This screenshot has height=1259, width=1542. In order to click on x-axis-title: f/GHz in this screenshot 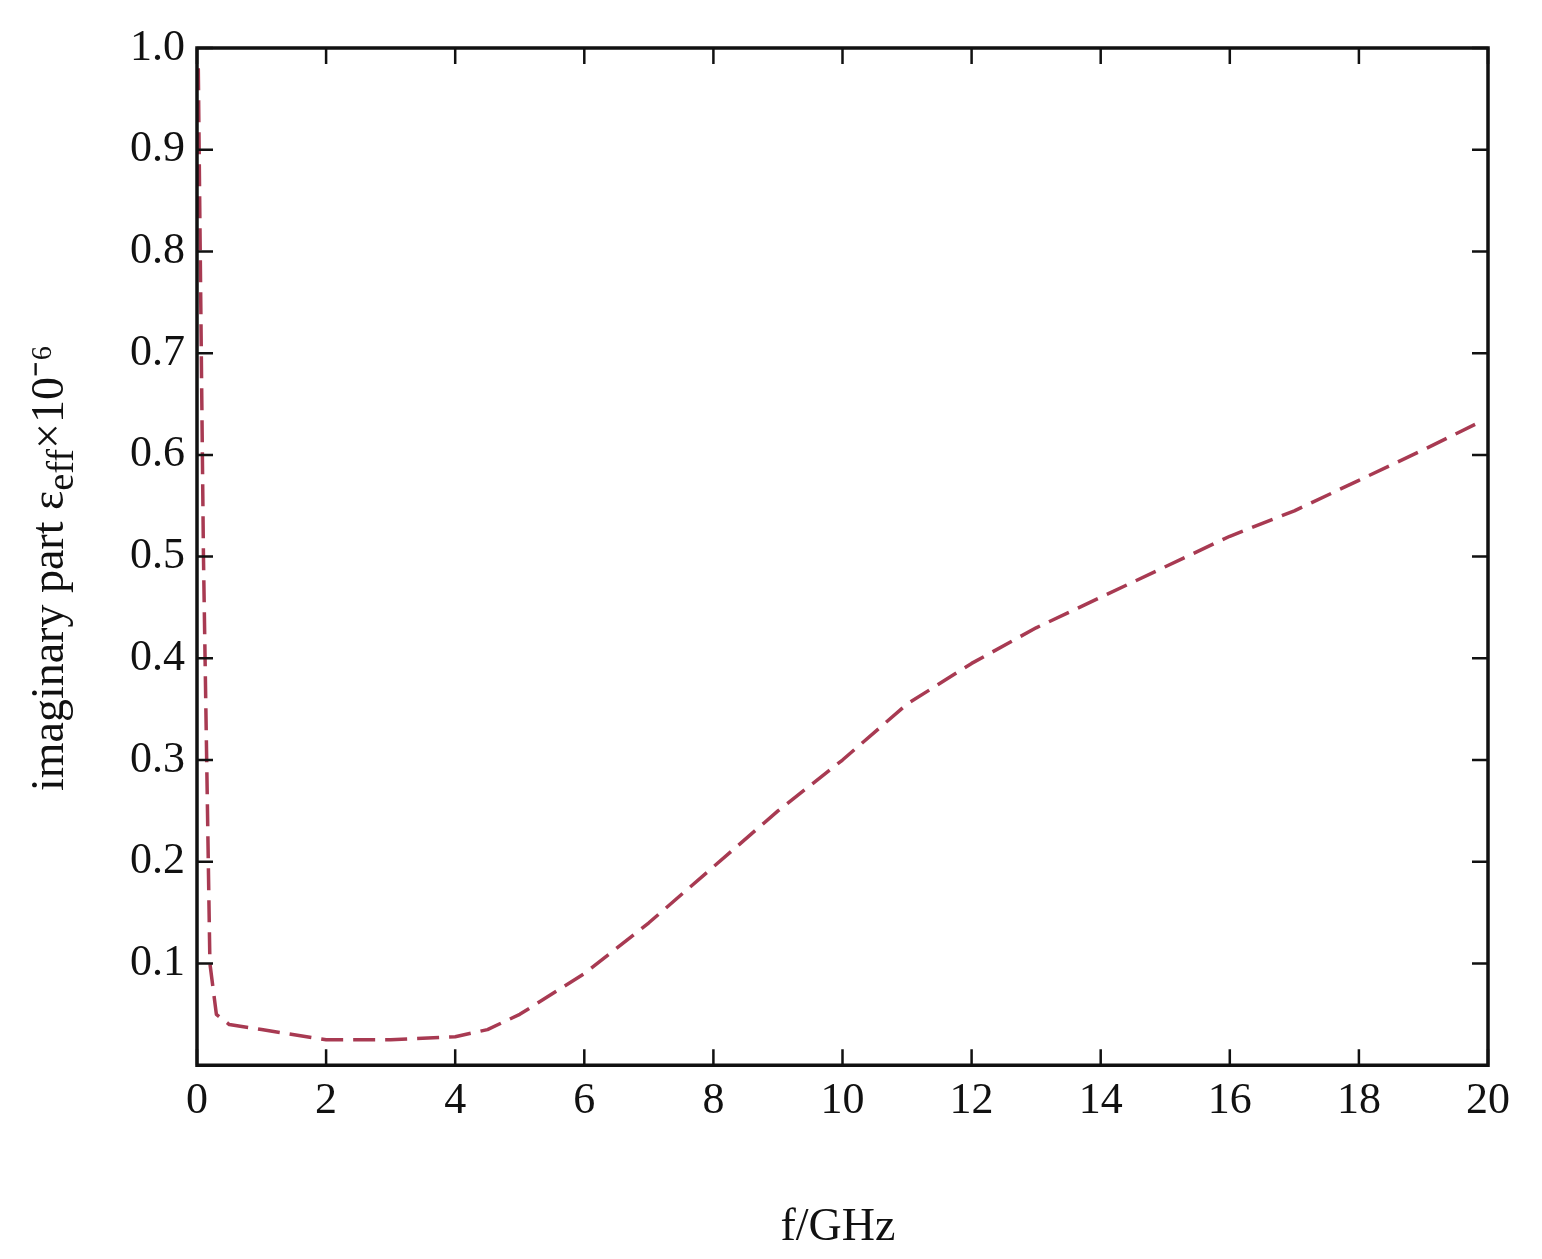, I will do `click(838, 1224)`.